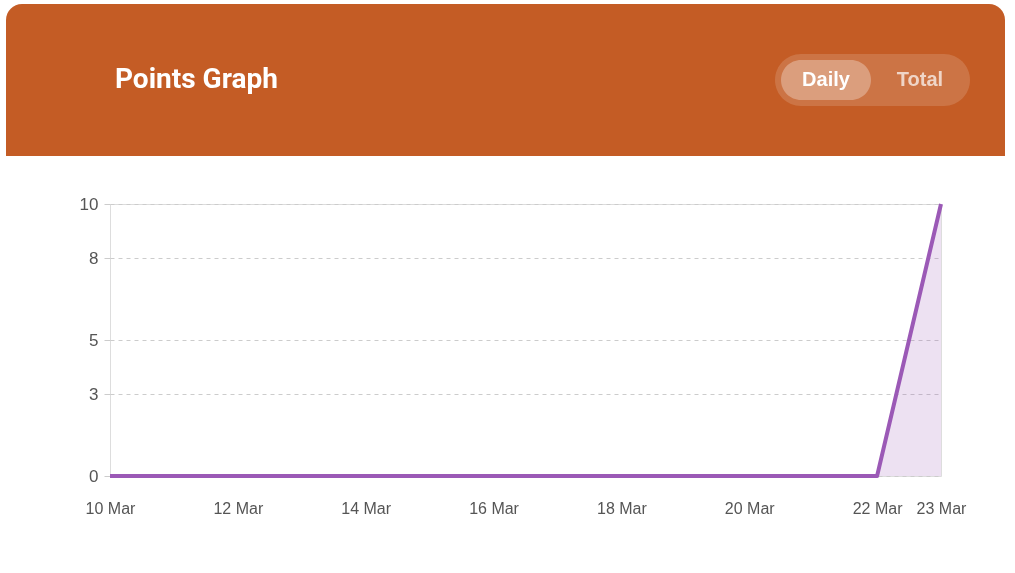  Describe the element at coordinates (94, 258) in the screenshot. I see `y-tick-label: 8` at that location.